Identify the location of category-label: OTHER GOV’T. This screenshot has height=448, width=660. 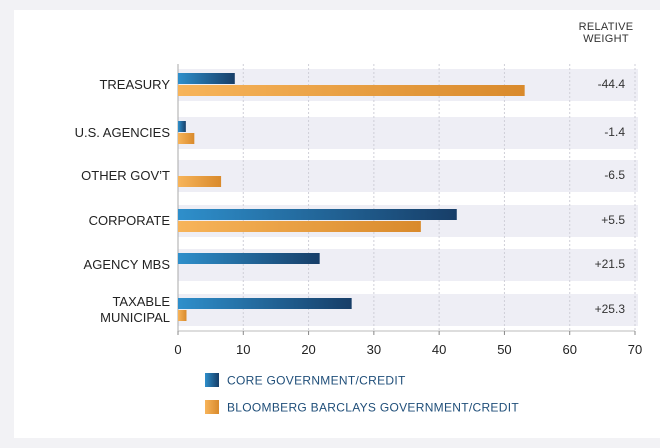
(125, 175).